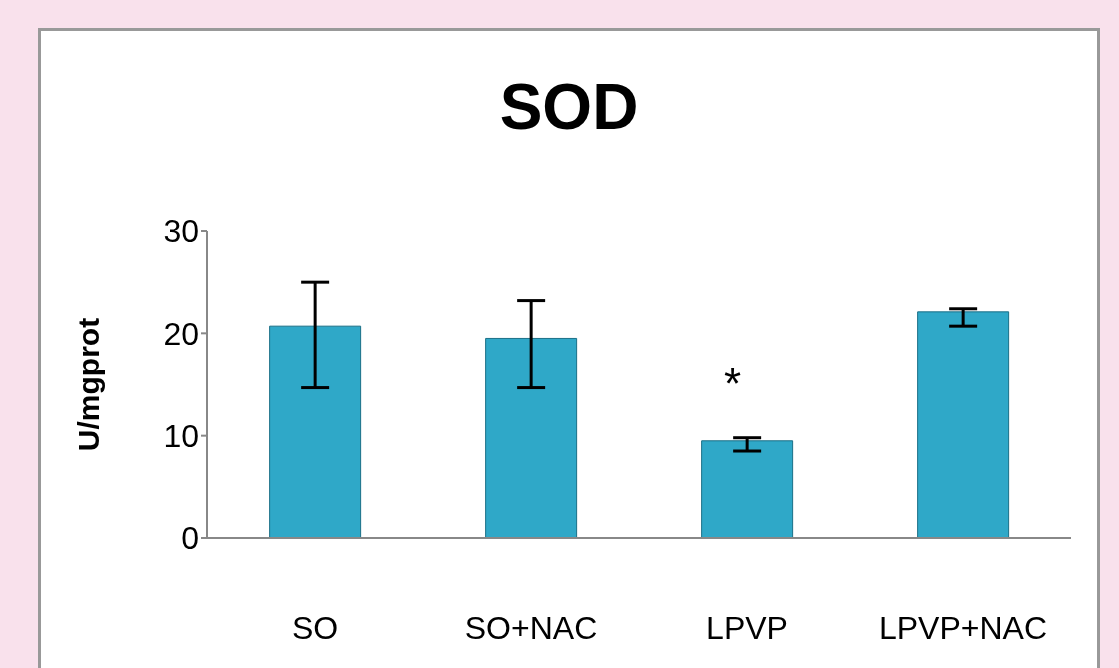 The width and height of the screenshot is (1119, 668). What do you see at coordinates (88, 384) in the screenshot?
I see `y-axis-title: U/mgprot` at bounding box center [88, 384].